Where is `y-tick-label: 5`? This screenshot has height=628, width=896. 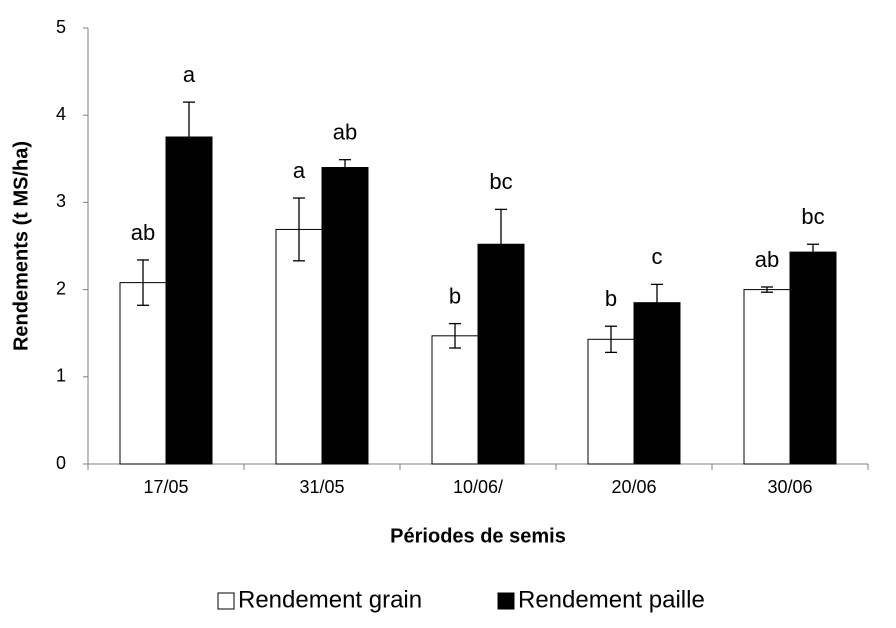 y-tick-label: 5 is located at coordinates (61, 27).